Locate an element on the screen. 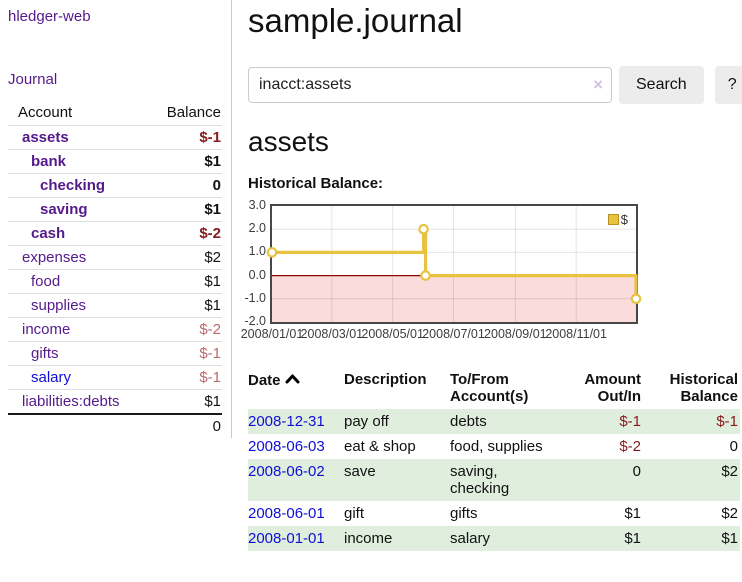 The width and height of the screenshot is (742, 582). account-link-food: food is located at coordinates (46, 281).